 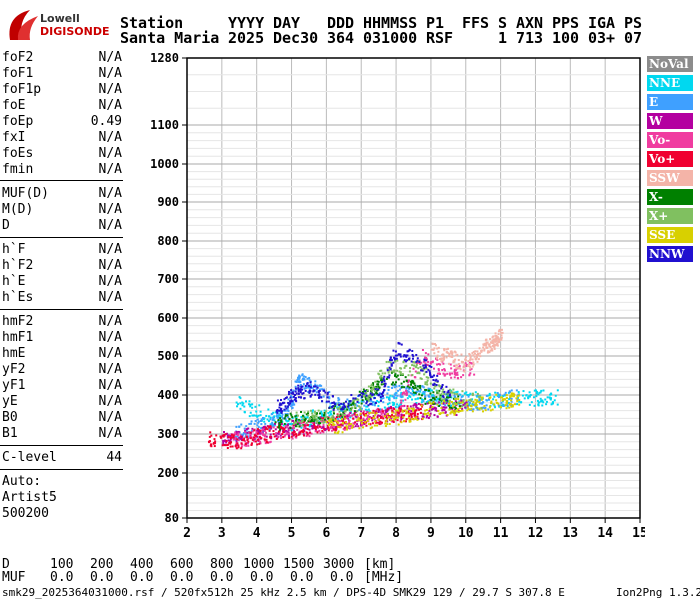 I want to click on x-tick-label: 14, so click(x=605, y=533).